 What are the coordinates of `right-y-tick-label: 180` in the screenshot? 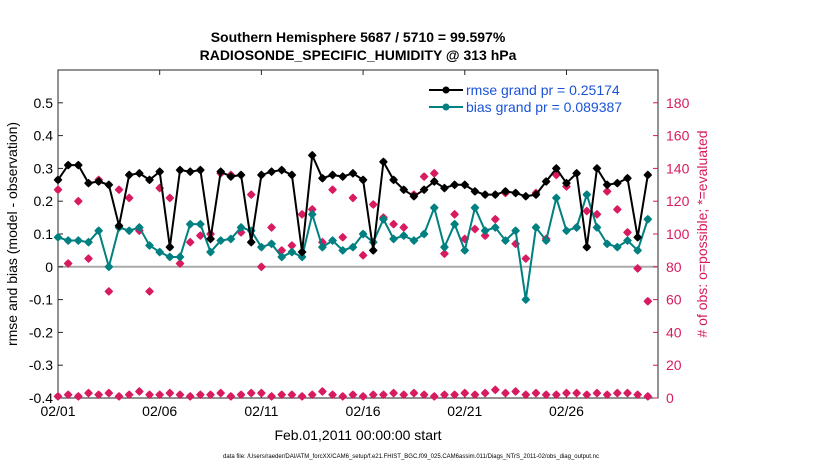 It's located at (678, 103).